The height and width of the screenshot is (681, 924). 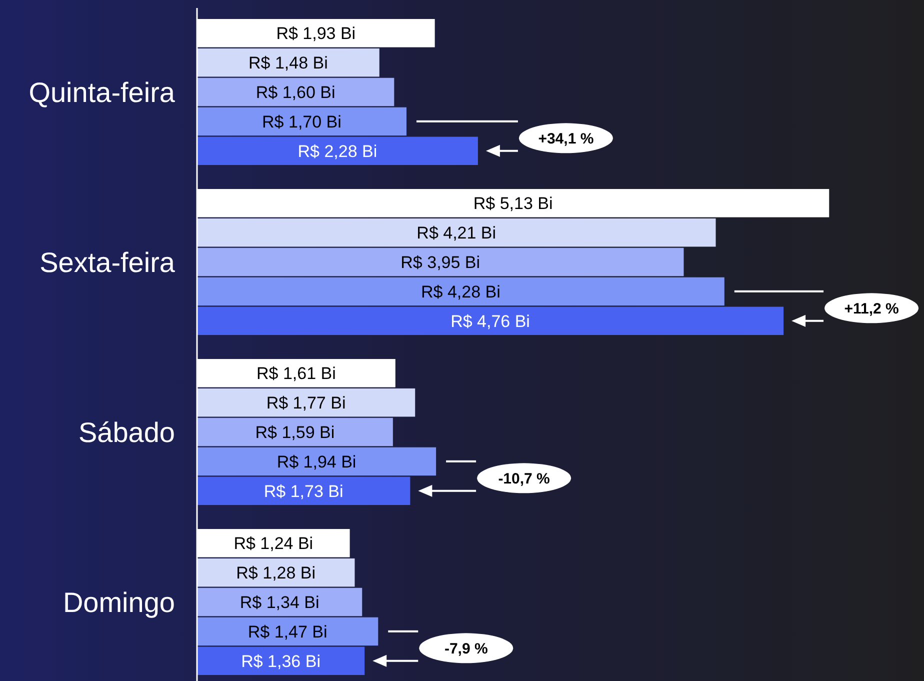 I want to click on data-label: R$ 4,76 Bi, so click(x=490, y=321).